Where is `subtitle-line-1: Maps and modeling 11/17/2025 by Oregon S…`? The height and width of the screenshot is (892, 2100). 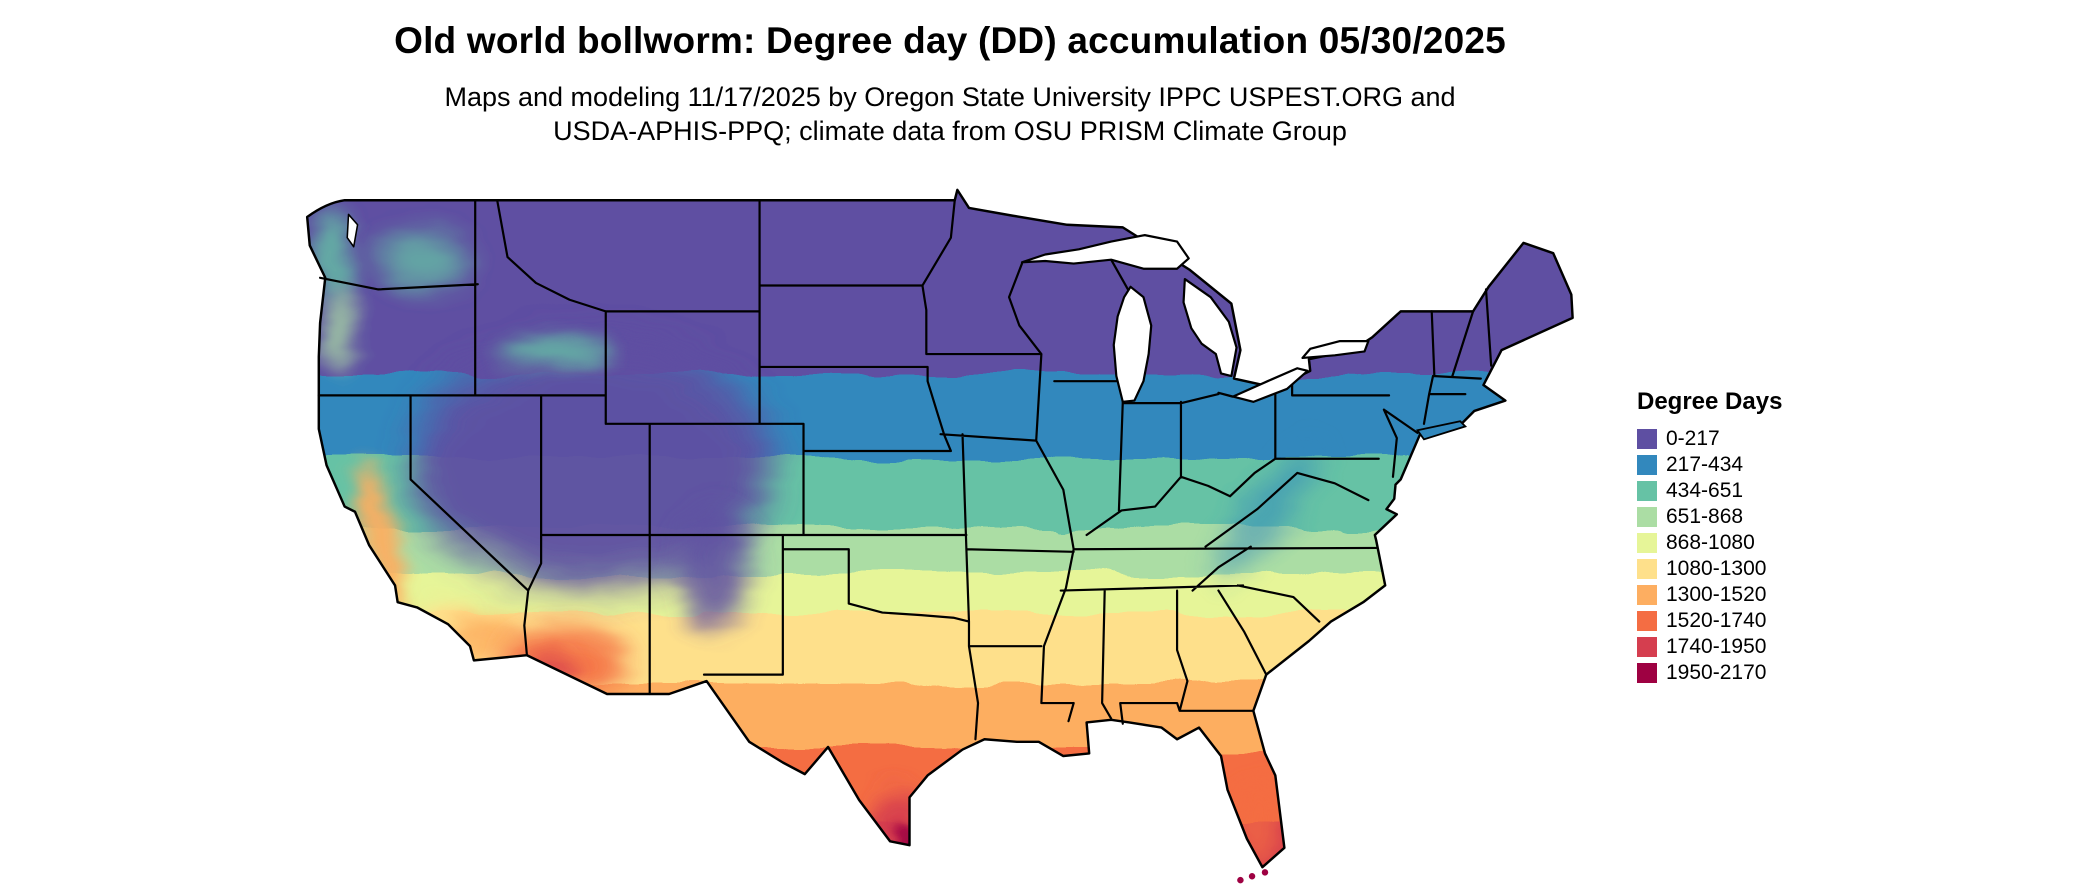 subtitle-line-1: Maps and modeling 11/17/2025 by Oregon S… is located at coordinates (950, 97).